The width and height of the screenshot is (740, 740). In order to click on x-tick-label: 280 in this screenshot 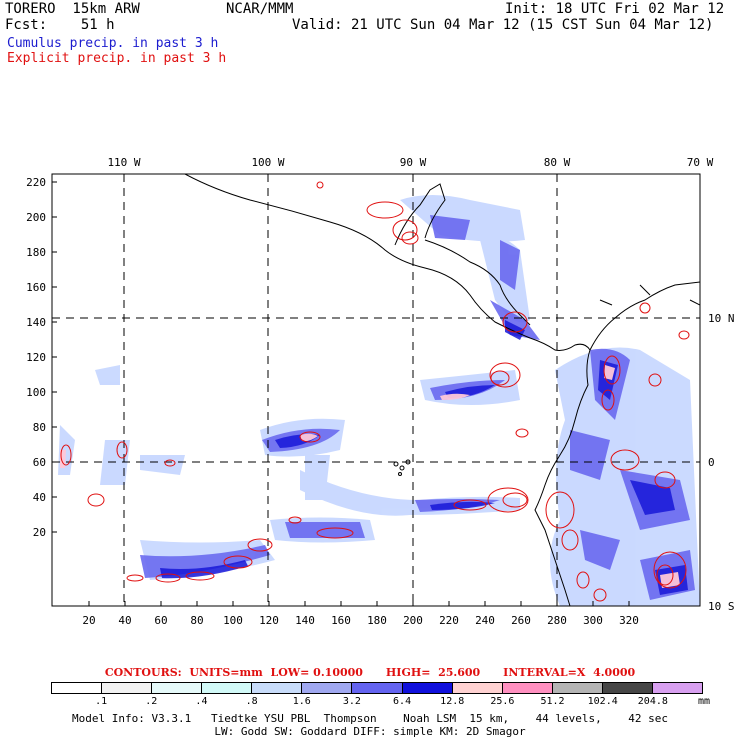, I will do `click(557, 620)`.